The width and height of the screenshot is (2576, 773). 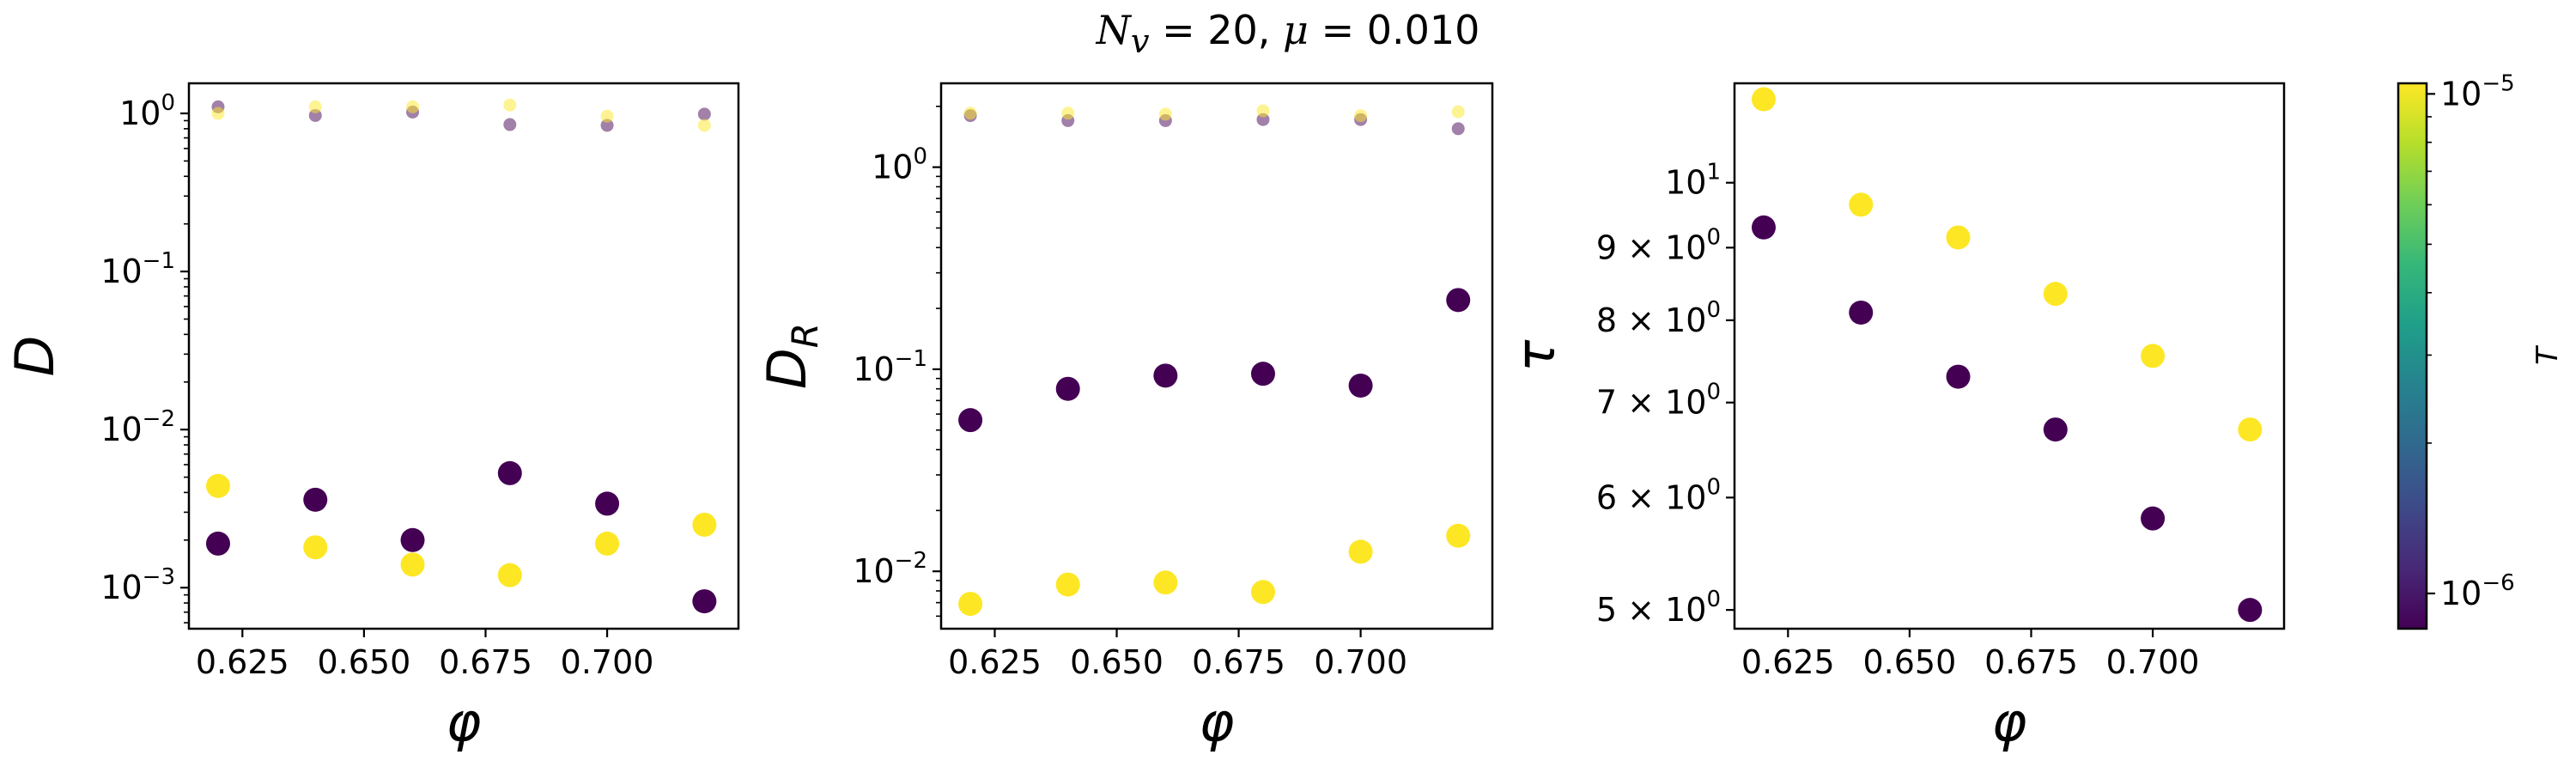 I want to click on y-tick-label: 9 × 100, so click(x=1658, y=245).